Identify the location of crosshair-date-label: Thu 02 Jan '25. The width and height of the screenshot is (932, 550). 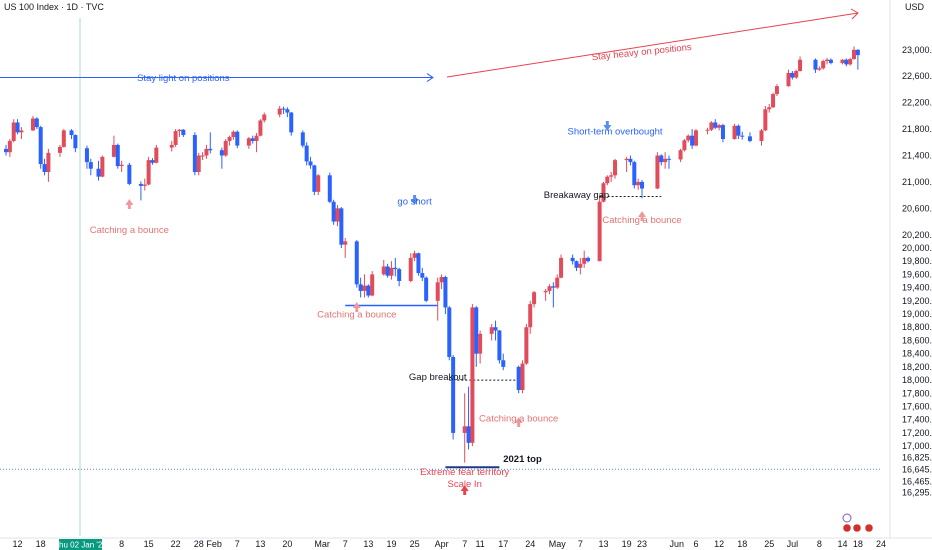
(80, 545).